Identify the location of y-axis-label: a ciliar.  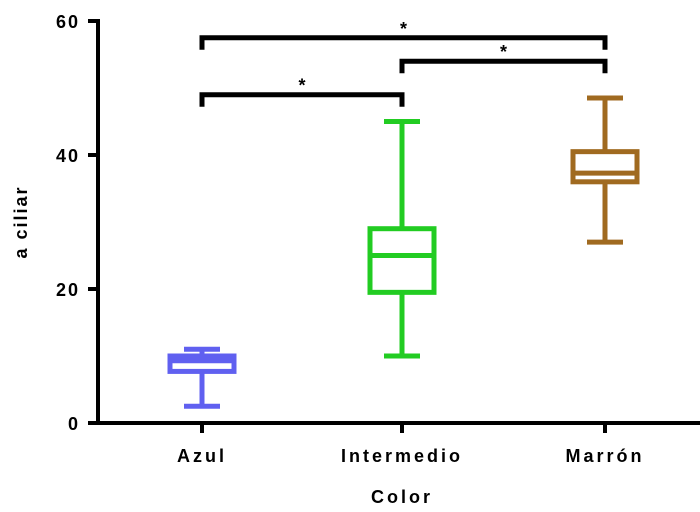
(21, 221).